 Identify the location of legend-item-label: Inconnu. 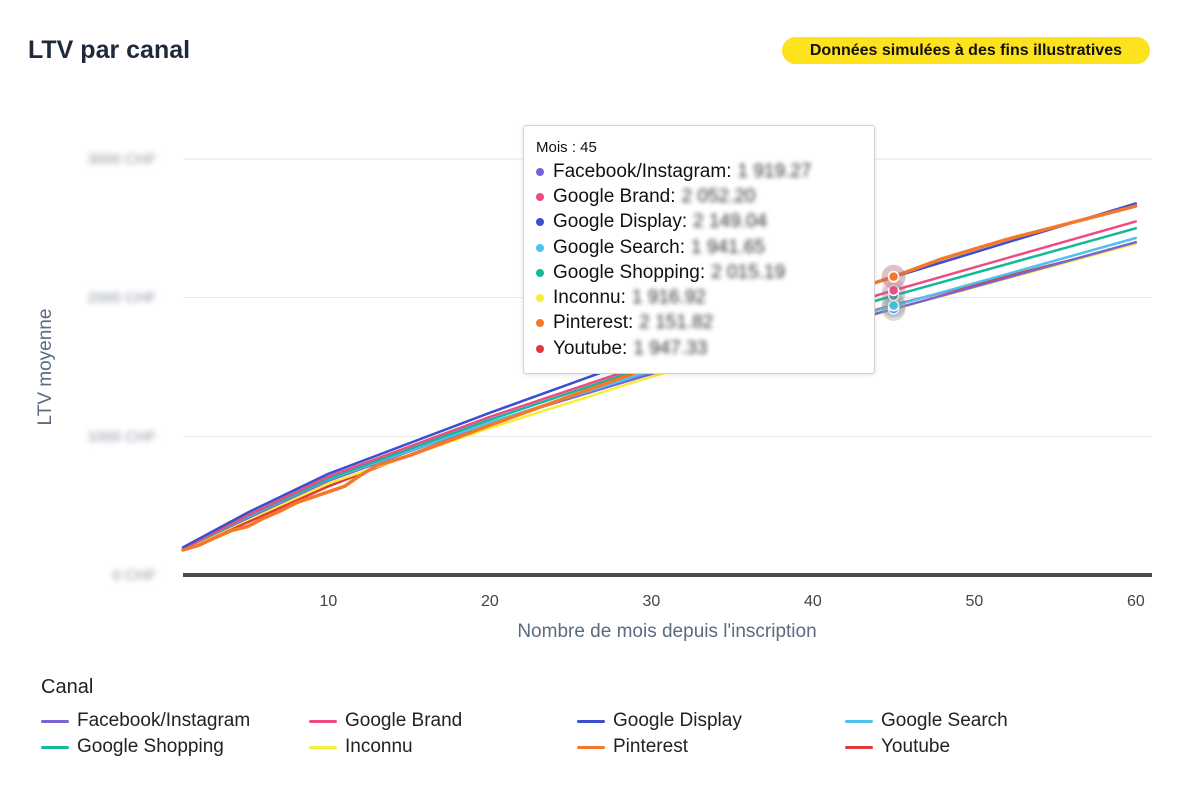
(379, 746).